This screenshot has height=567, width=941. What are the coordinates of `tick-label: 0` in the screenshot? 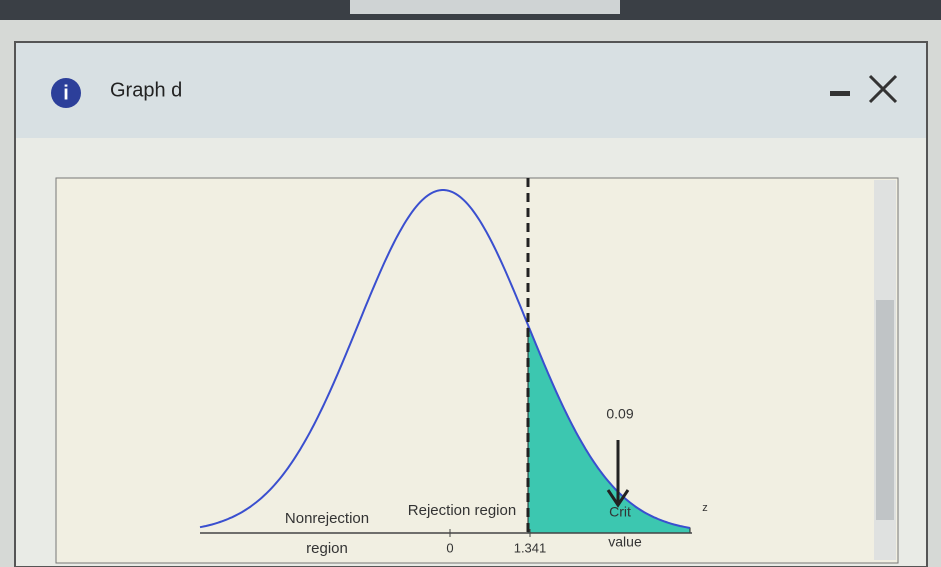 It's located at (449, 547).